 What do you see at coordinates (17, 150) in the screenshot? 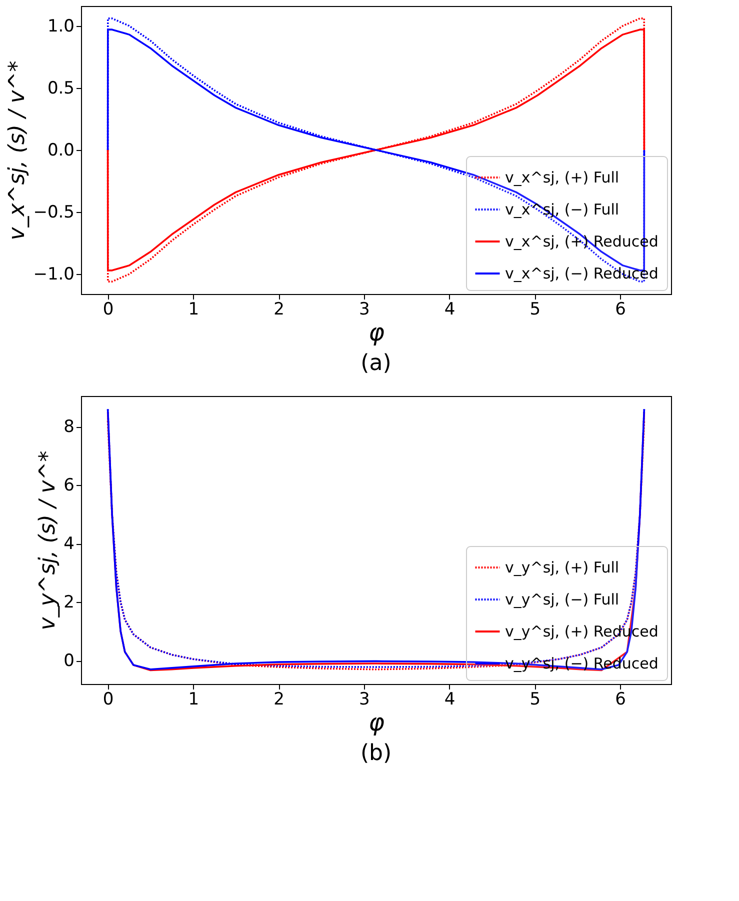
I see `y-axis-title: v_x^sj, (s) / v^*` at bounding box center [17, 150].